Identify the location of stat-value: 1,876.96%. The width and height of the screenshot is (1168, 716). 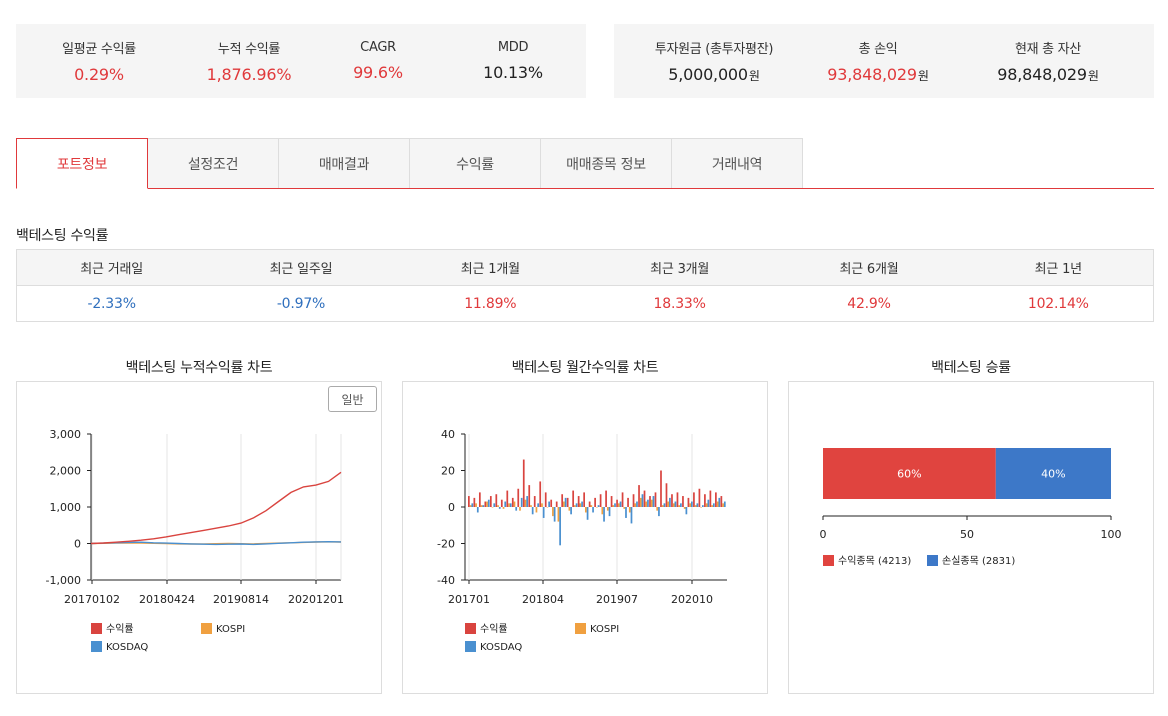
(249, 74).